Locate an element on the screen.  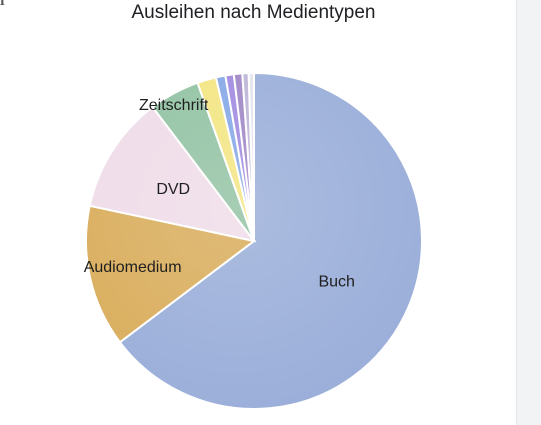
slice-label-audiomedium: Audiomedium is located at coordinates (133, 267).